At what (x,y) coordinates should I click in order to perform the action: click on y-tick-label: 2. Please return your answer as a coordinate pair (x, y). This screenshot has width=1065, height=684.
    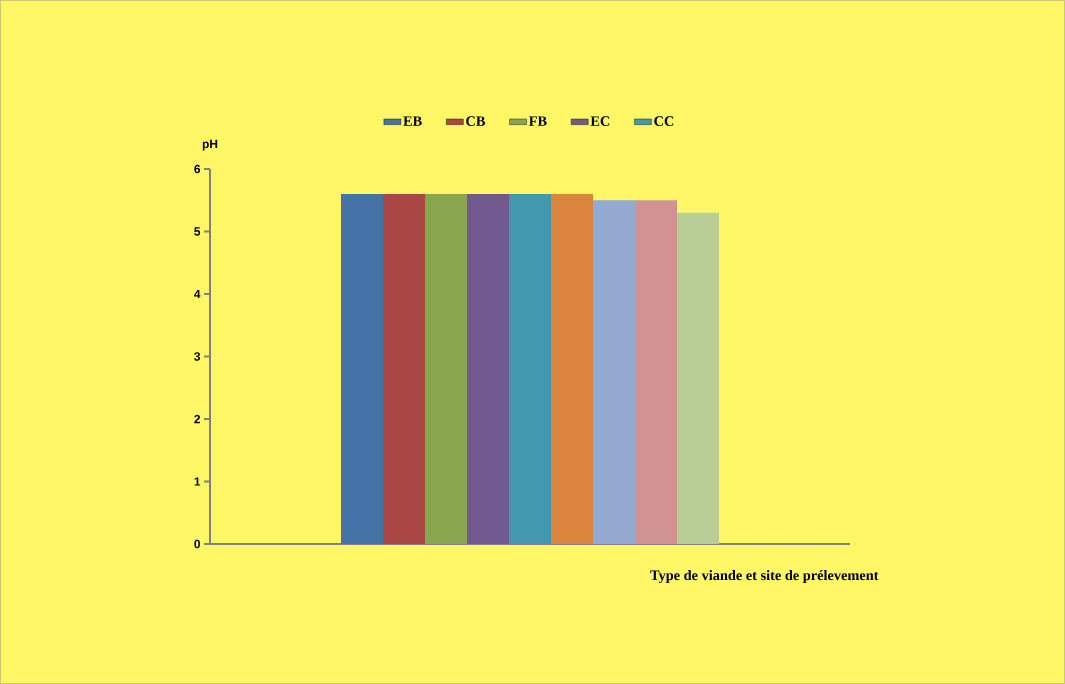
    Looking at the image, I should click on (197, 419).